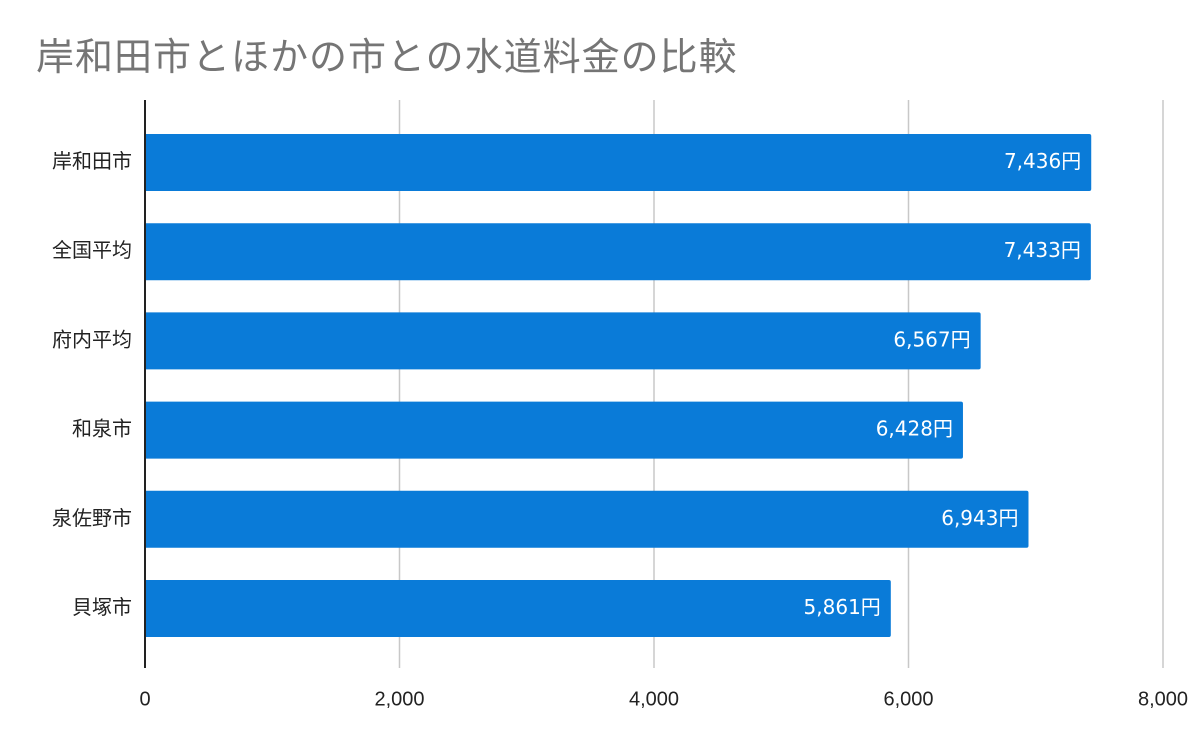  Describe the element at coordinates (102, 607) in the screenshot. I see `category-label: 貝塚市` at that location.